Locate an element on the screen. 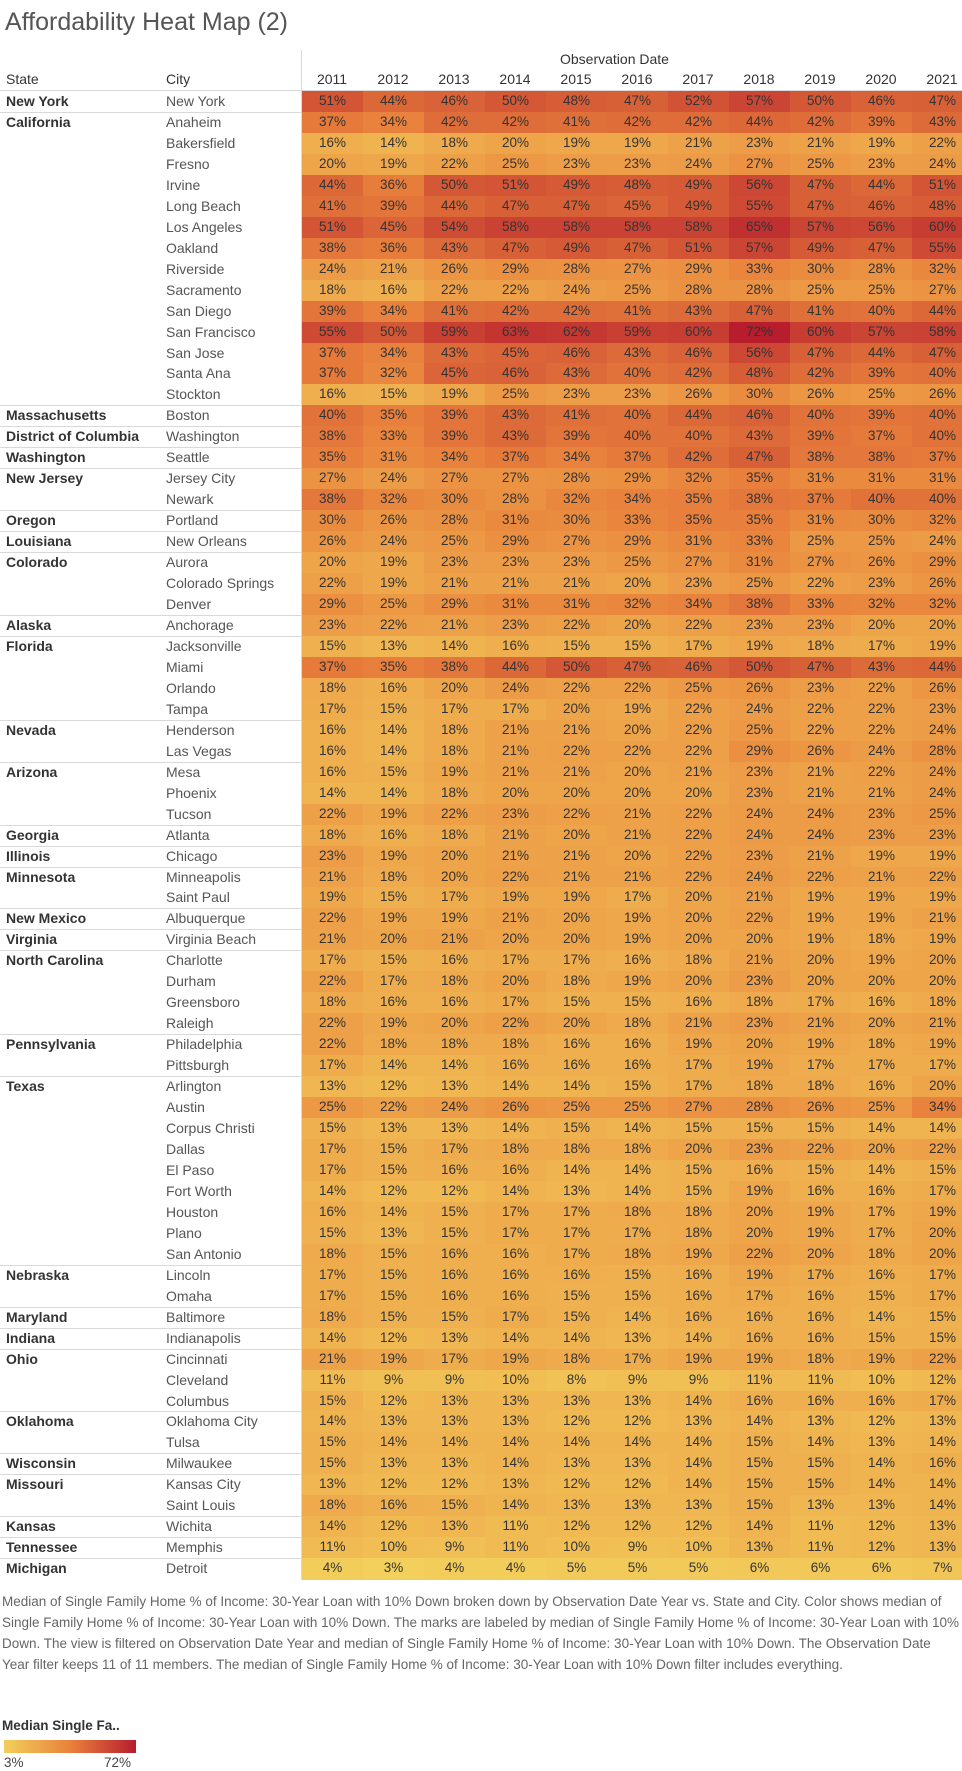  heatmap-cell: 26% is located at coordinates (332, 542).